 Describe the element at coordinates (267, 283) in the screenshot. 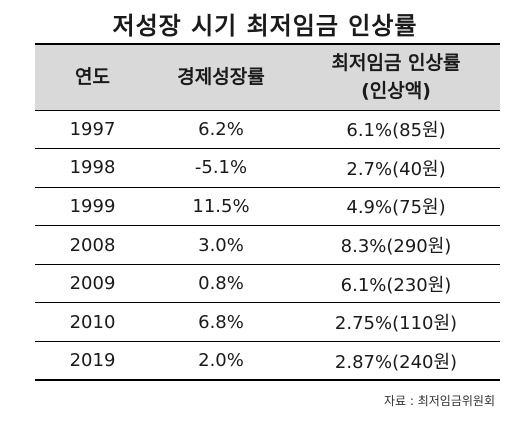

I see `table-row: 2009 0.8% 6.1%(230원)` at that location.